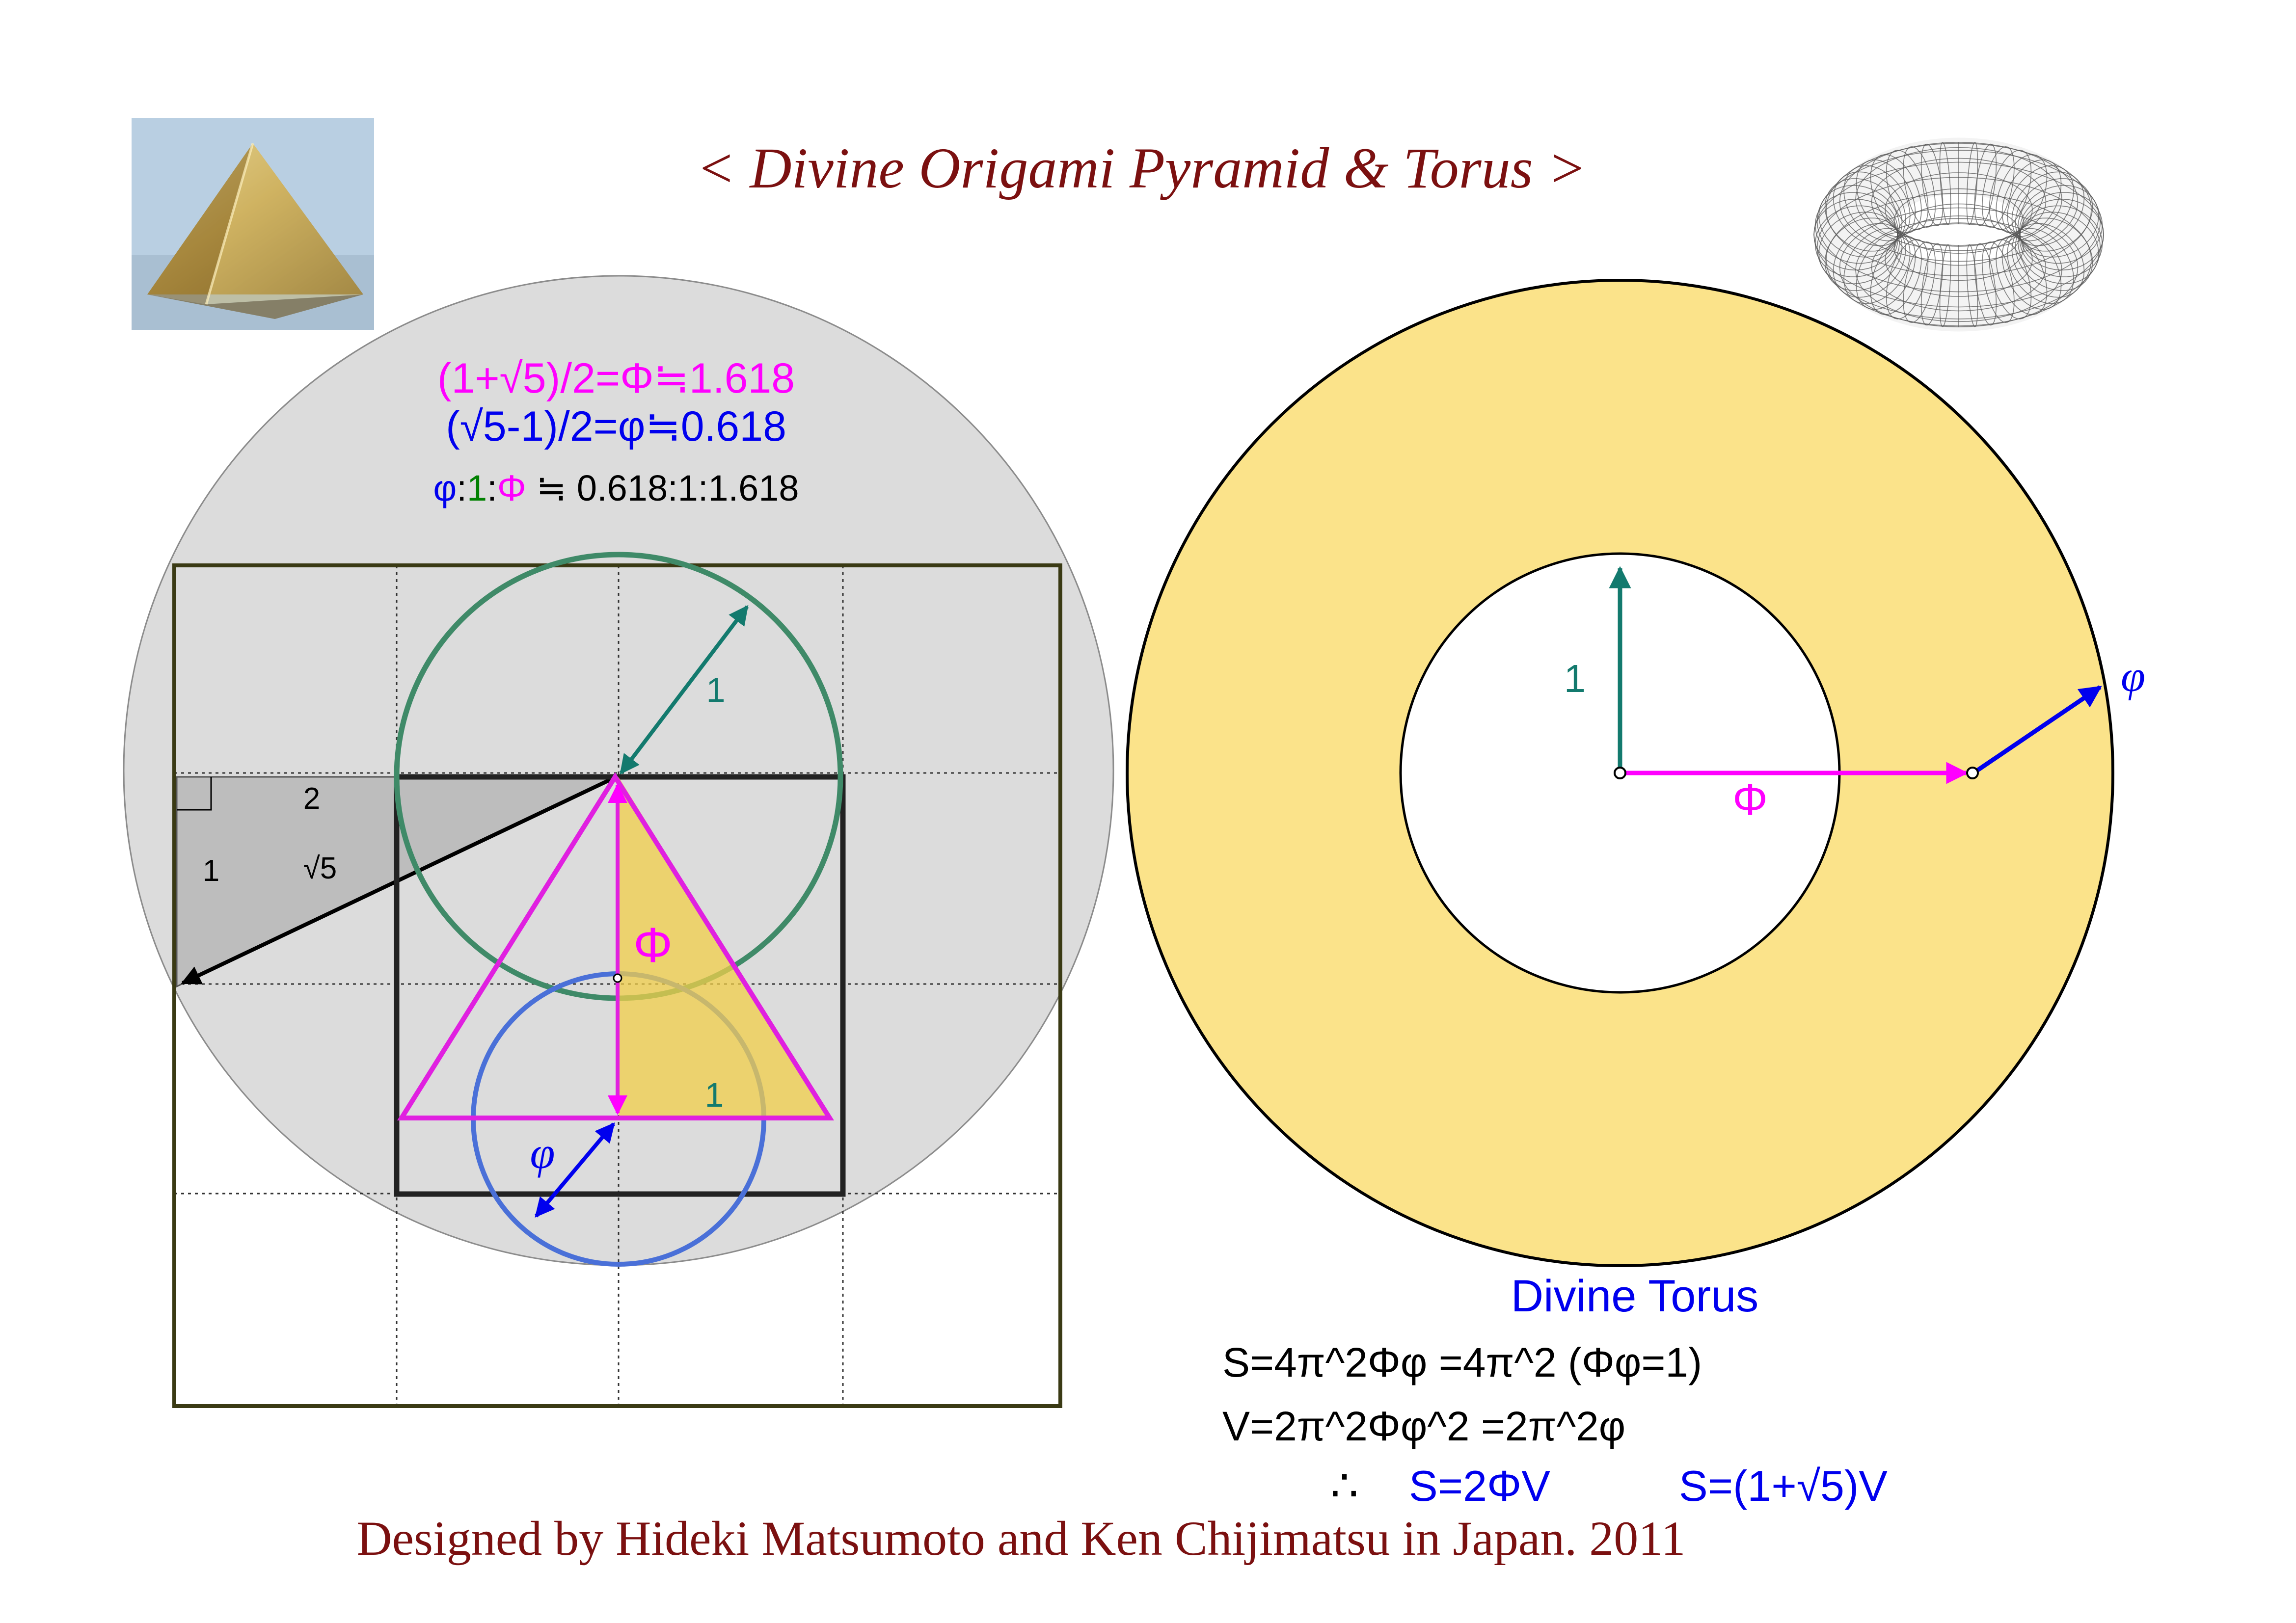 The height and width of the screenshot is (1623, 2296). I want to click on torus-label-one: 1, so click(1575, 679).